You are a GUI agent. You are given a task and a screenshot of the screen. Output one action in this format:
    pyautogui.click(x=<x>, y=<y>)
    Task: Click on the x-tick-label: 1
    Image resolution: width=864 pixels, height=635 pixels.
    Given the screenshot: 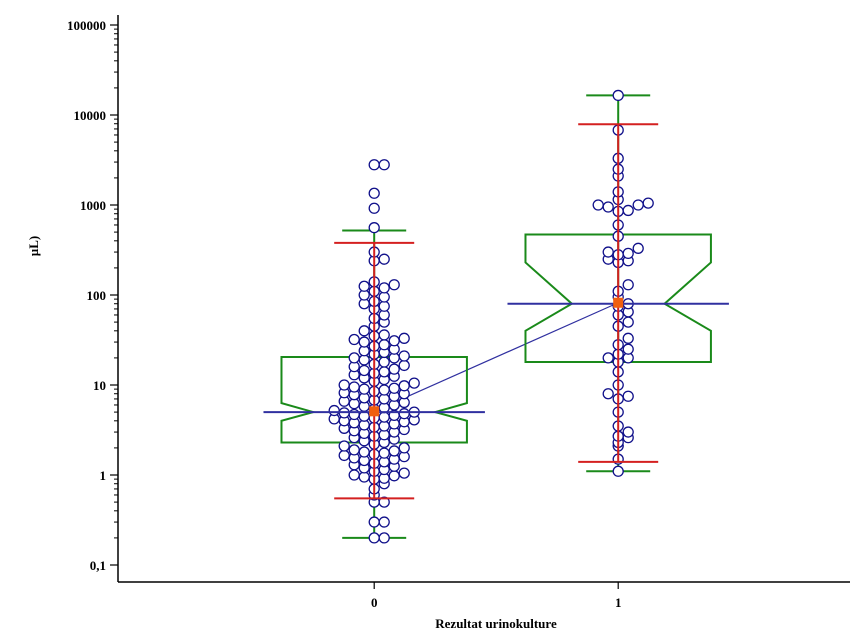 What is the action you would take?
    pyautogui.click(x=618, y=602)
    